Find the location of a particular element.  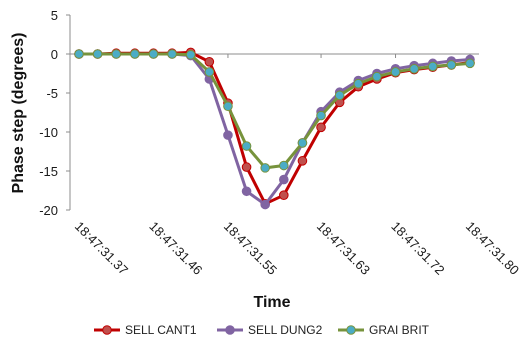

legend-label: SELL DUNG2 is located at coordinates (285, 330).